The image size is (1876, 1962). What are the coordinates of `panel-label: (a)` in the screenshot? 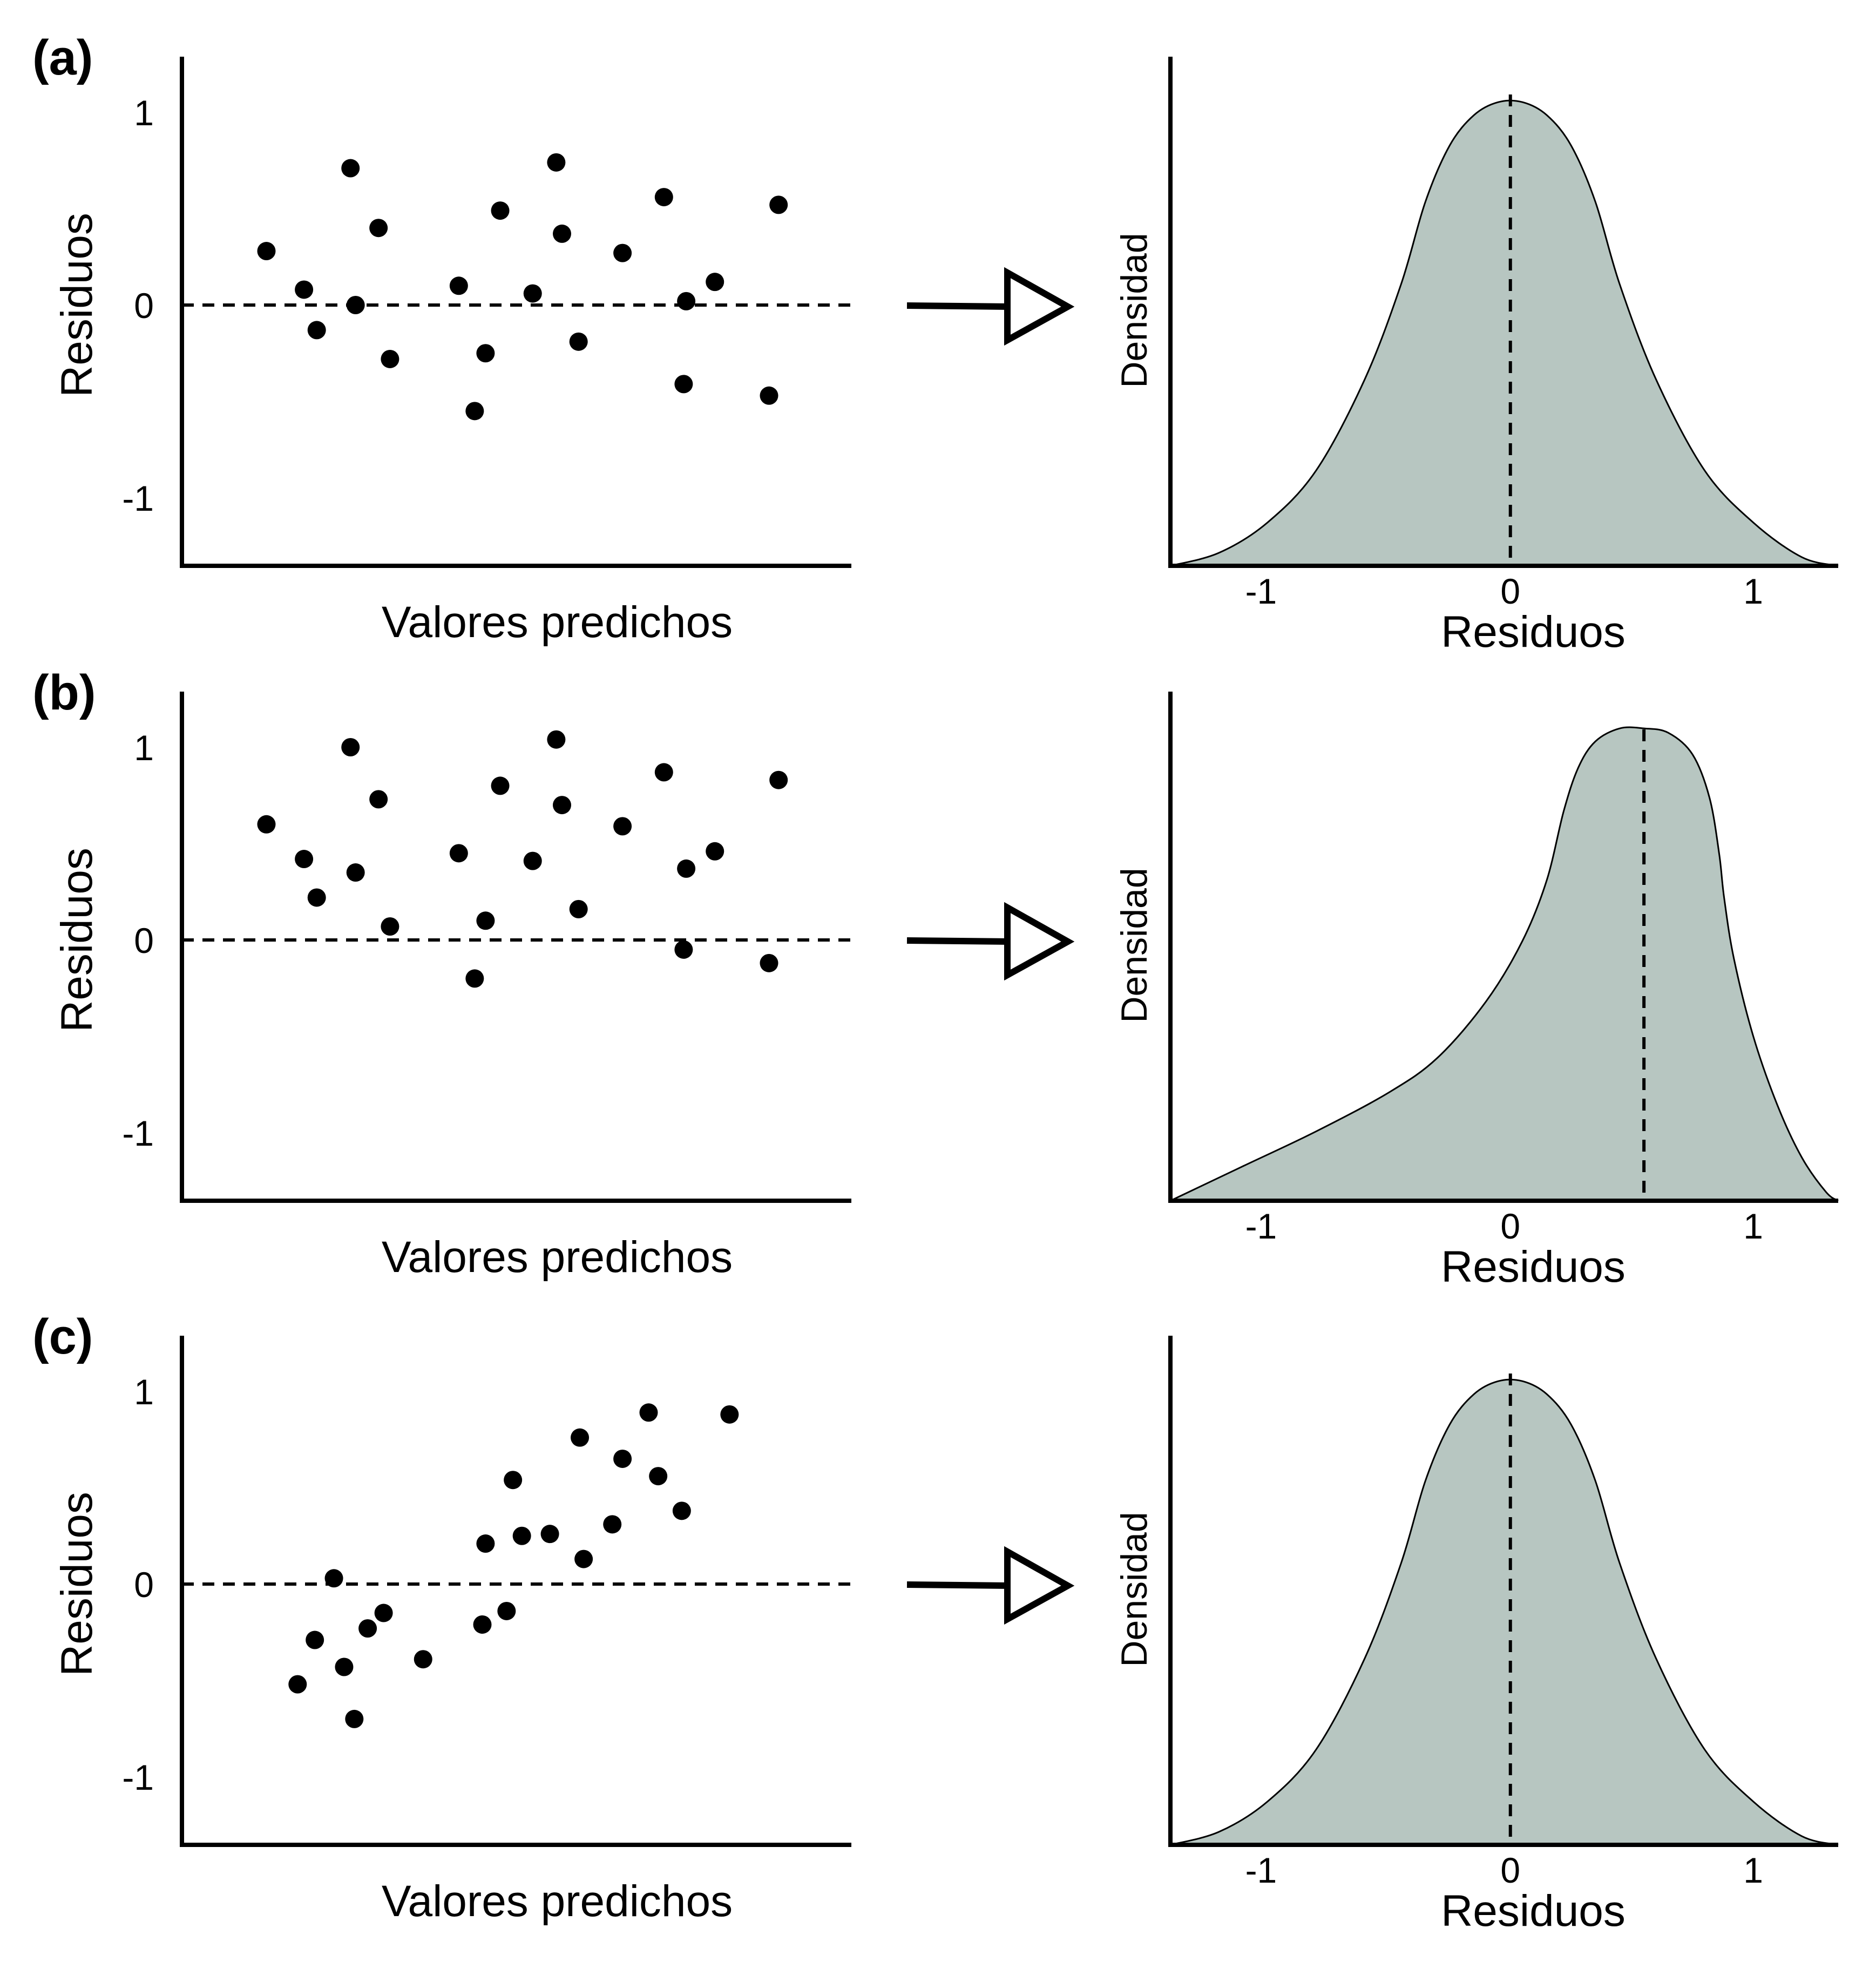 It's located at (62, 58).